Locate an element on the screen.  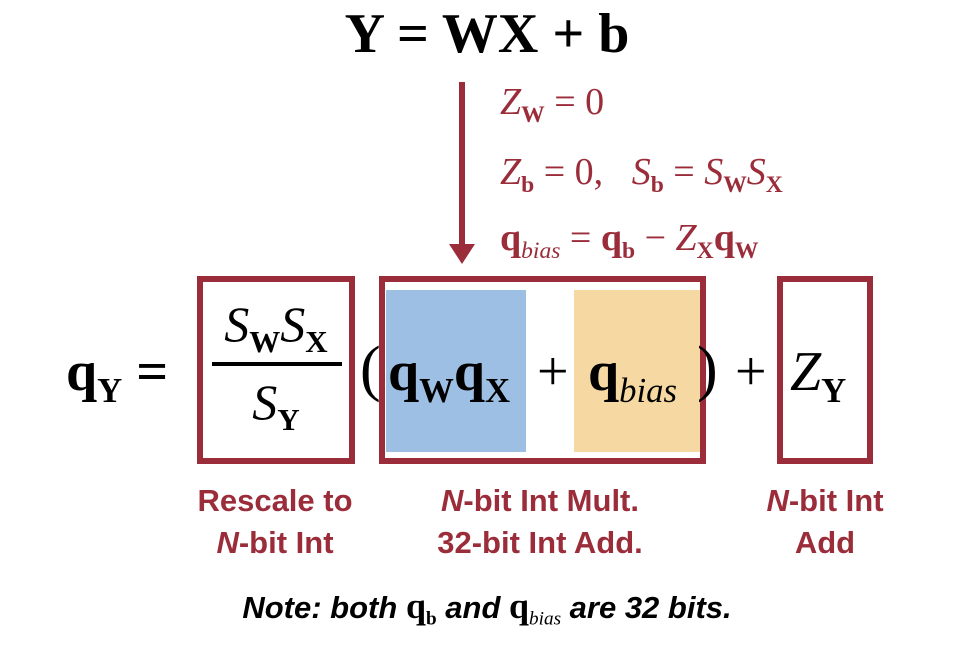
rescale-box is located at coordinates (276, 370).